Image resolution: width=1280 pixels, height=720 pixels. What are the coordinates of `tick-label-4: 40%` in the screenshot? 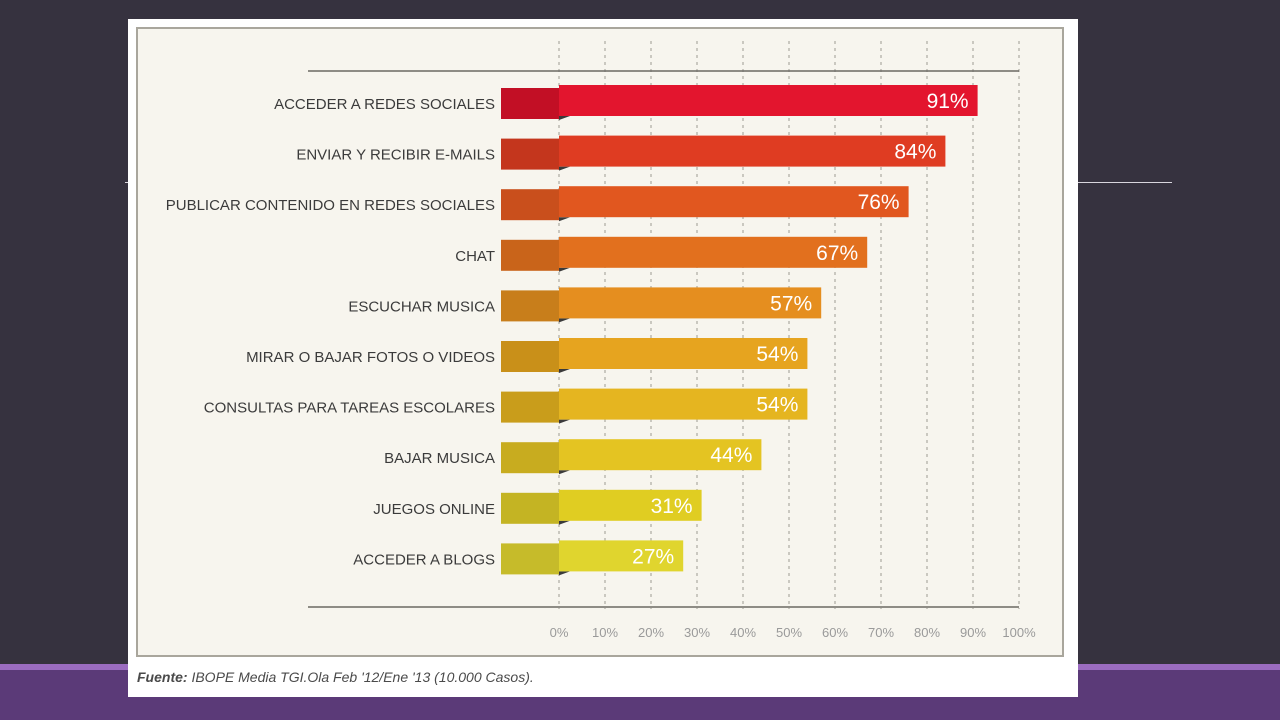 It's located at (743, 632).